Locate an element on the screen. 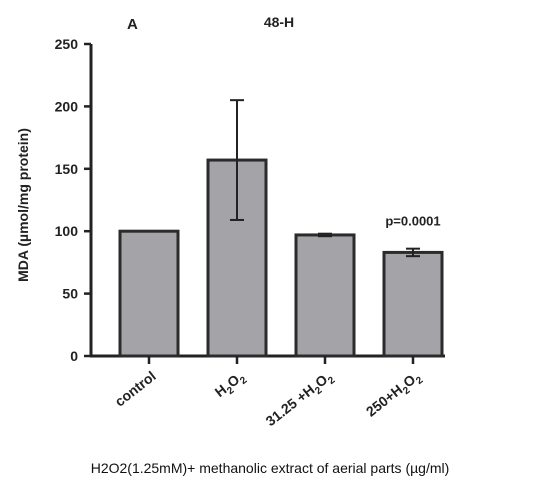 The width and height of the screenshot is (540, 488). x-tick-label: control is located at coordinates (135, 389).